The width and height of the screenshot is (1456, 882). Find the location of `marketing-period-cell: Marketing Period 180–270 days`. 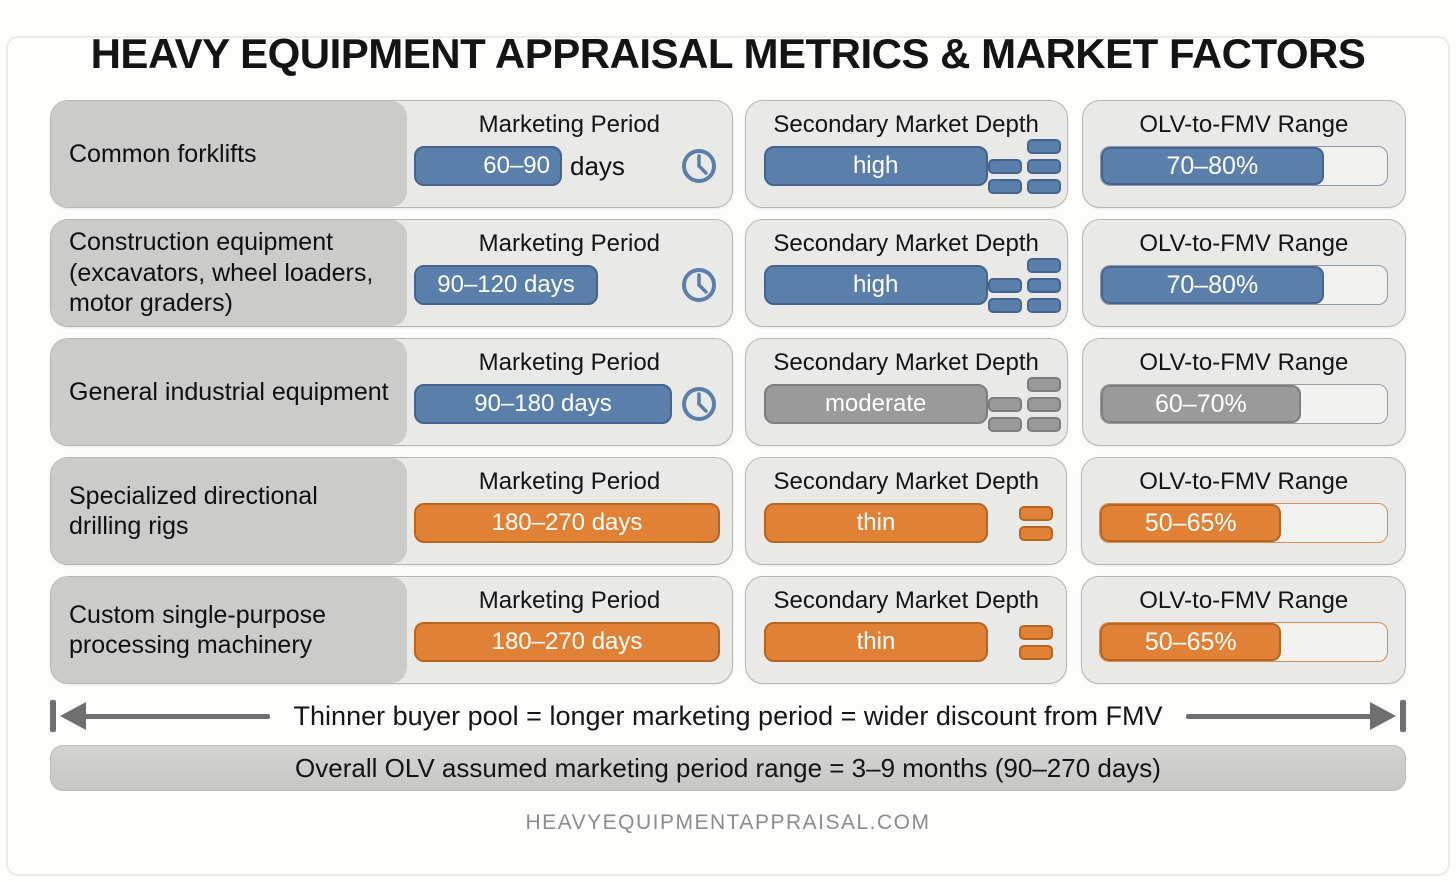

marketing-period-cell: Marketing Period 180–270 days is located at coordinates (569, 511).